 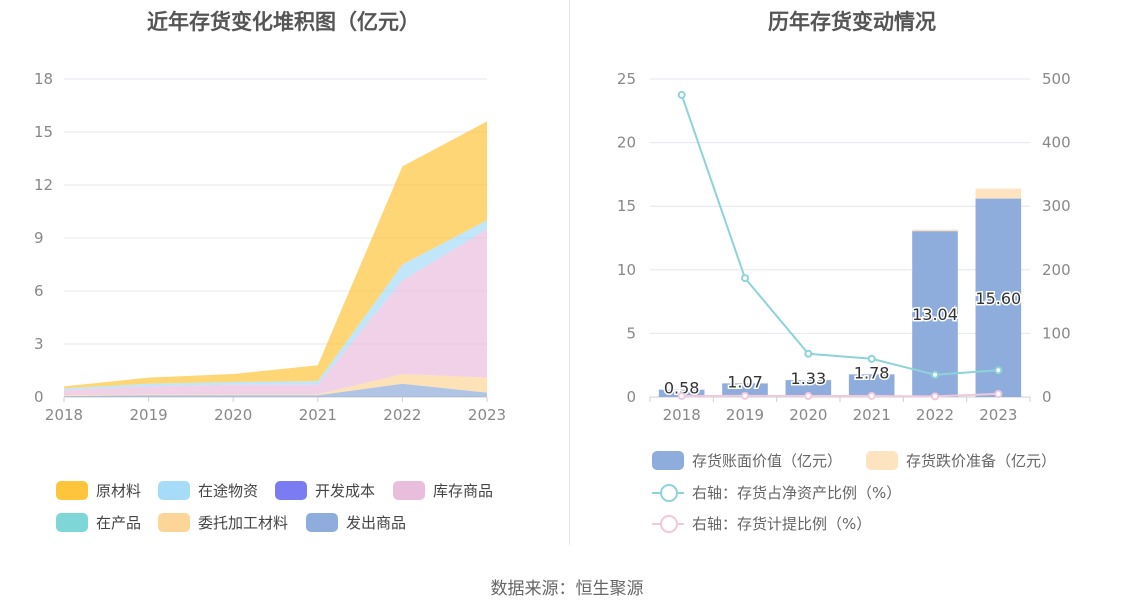 What do you see at coordinates (840, 395) in the screenshot?
I see `line-series-右轴：存货计提比例（%）` at bounding box center [840, 395].